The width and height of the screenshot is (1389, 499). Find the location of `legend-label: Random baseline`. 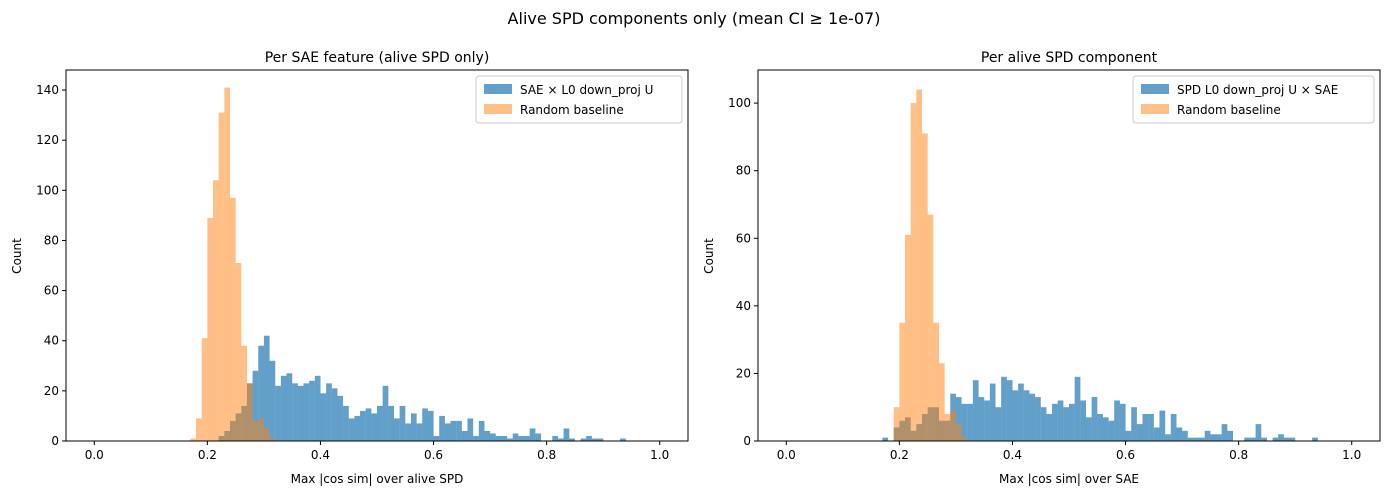

legend-label: Random baseline is located at coordinates (1229, 110).